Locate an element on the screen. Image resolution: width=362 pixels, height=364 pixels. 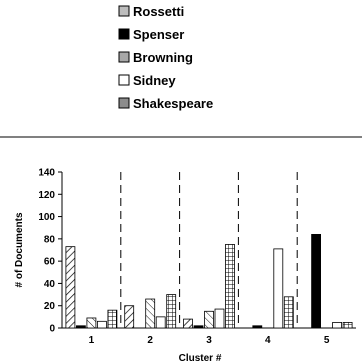
y-tick-label: 100 is located at coordinates (46, 217).